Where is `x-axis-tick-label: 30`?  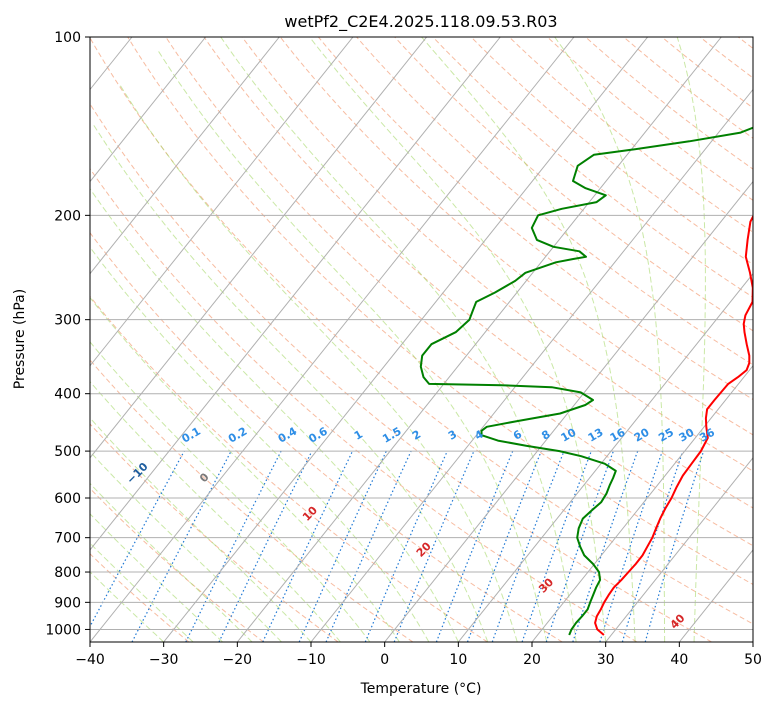
x-axis-tick-label: 30 is located at coordinates (606, 660).